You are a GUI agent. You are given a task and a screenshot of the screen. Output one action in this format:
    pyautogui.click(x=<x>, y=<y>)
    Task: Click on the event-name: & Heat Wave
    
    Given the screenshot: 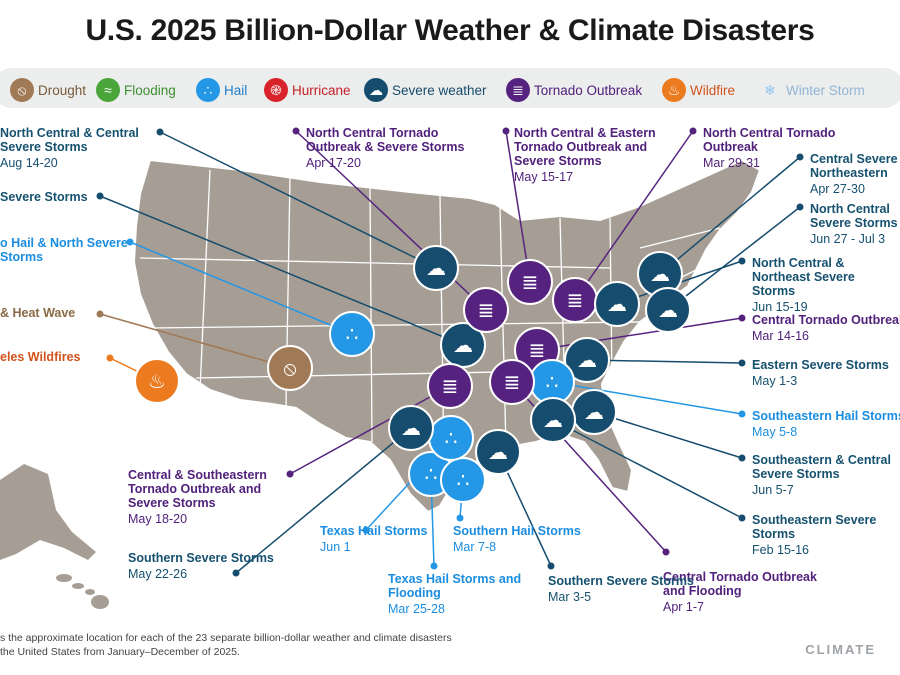 What is the action you would take?
    pyautogui.click(x=38, y=313)
    